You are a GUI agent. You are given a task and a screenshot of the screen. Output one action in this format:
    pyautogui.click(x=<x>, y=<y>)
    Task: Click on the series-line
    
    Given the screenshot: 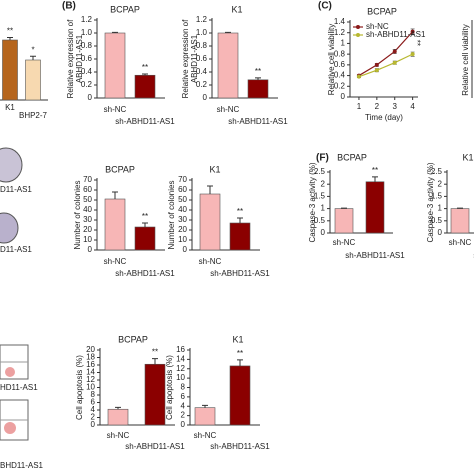 What is the action you would take?
    pyautogui.click(x=386, y=54)
    